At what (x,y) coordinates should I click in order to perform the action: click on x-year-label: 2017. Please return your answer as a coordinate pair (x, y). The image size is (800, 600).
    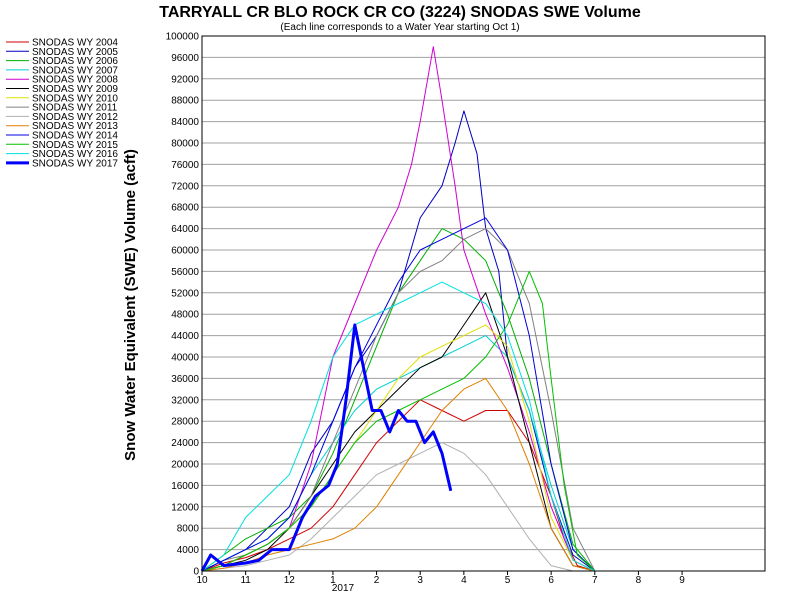
    Looking at the image, I should click on (343, 588).